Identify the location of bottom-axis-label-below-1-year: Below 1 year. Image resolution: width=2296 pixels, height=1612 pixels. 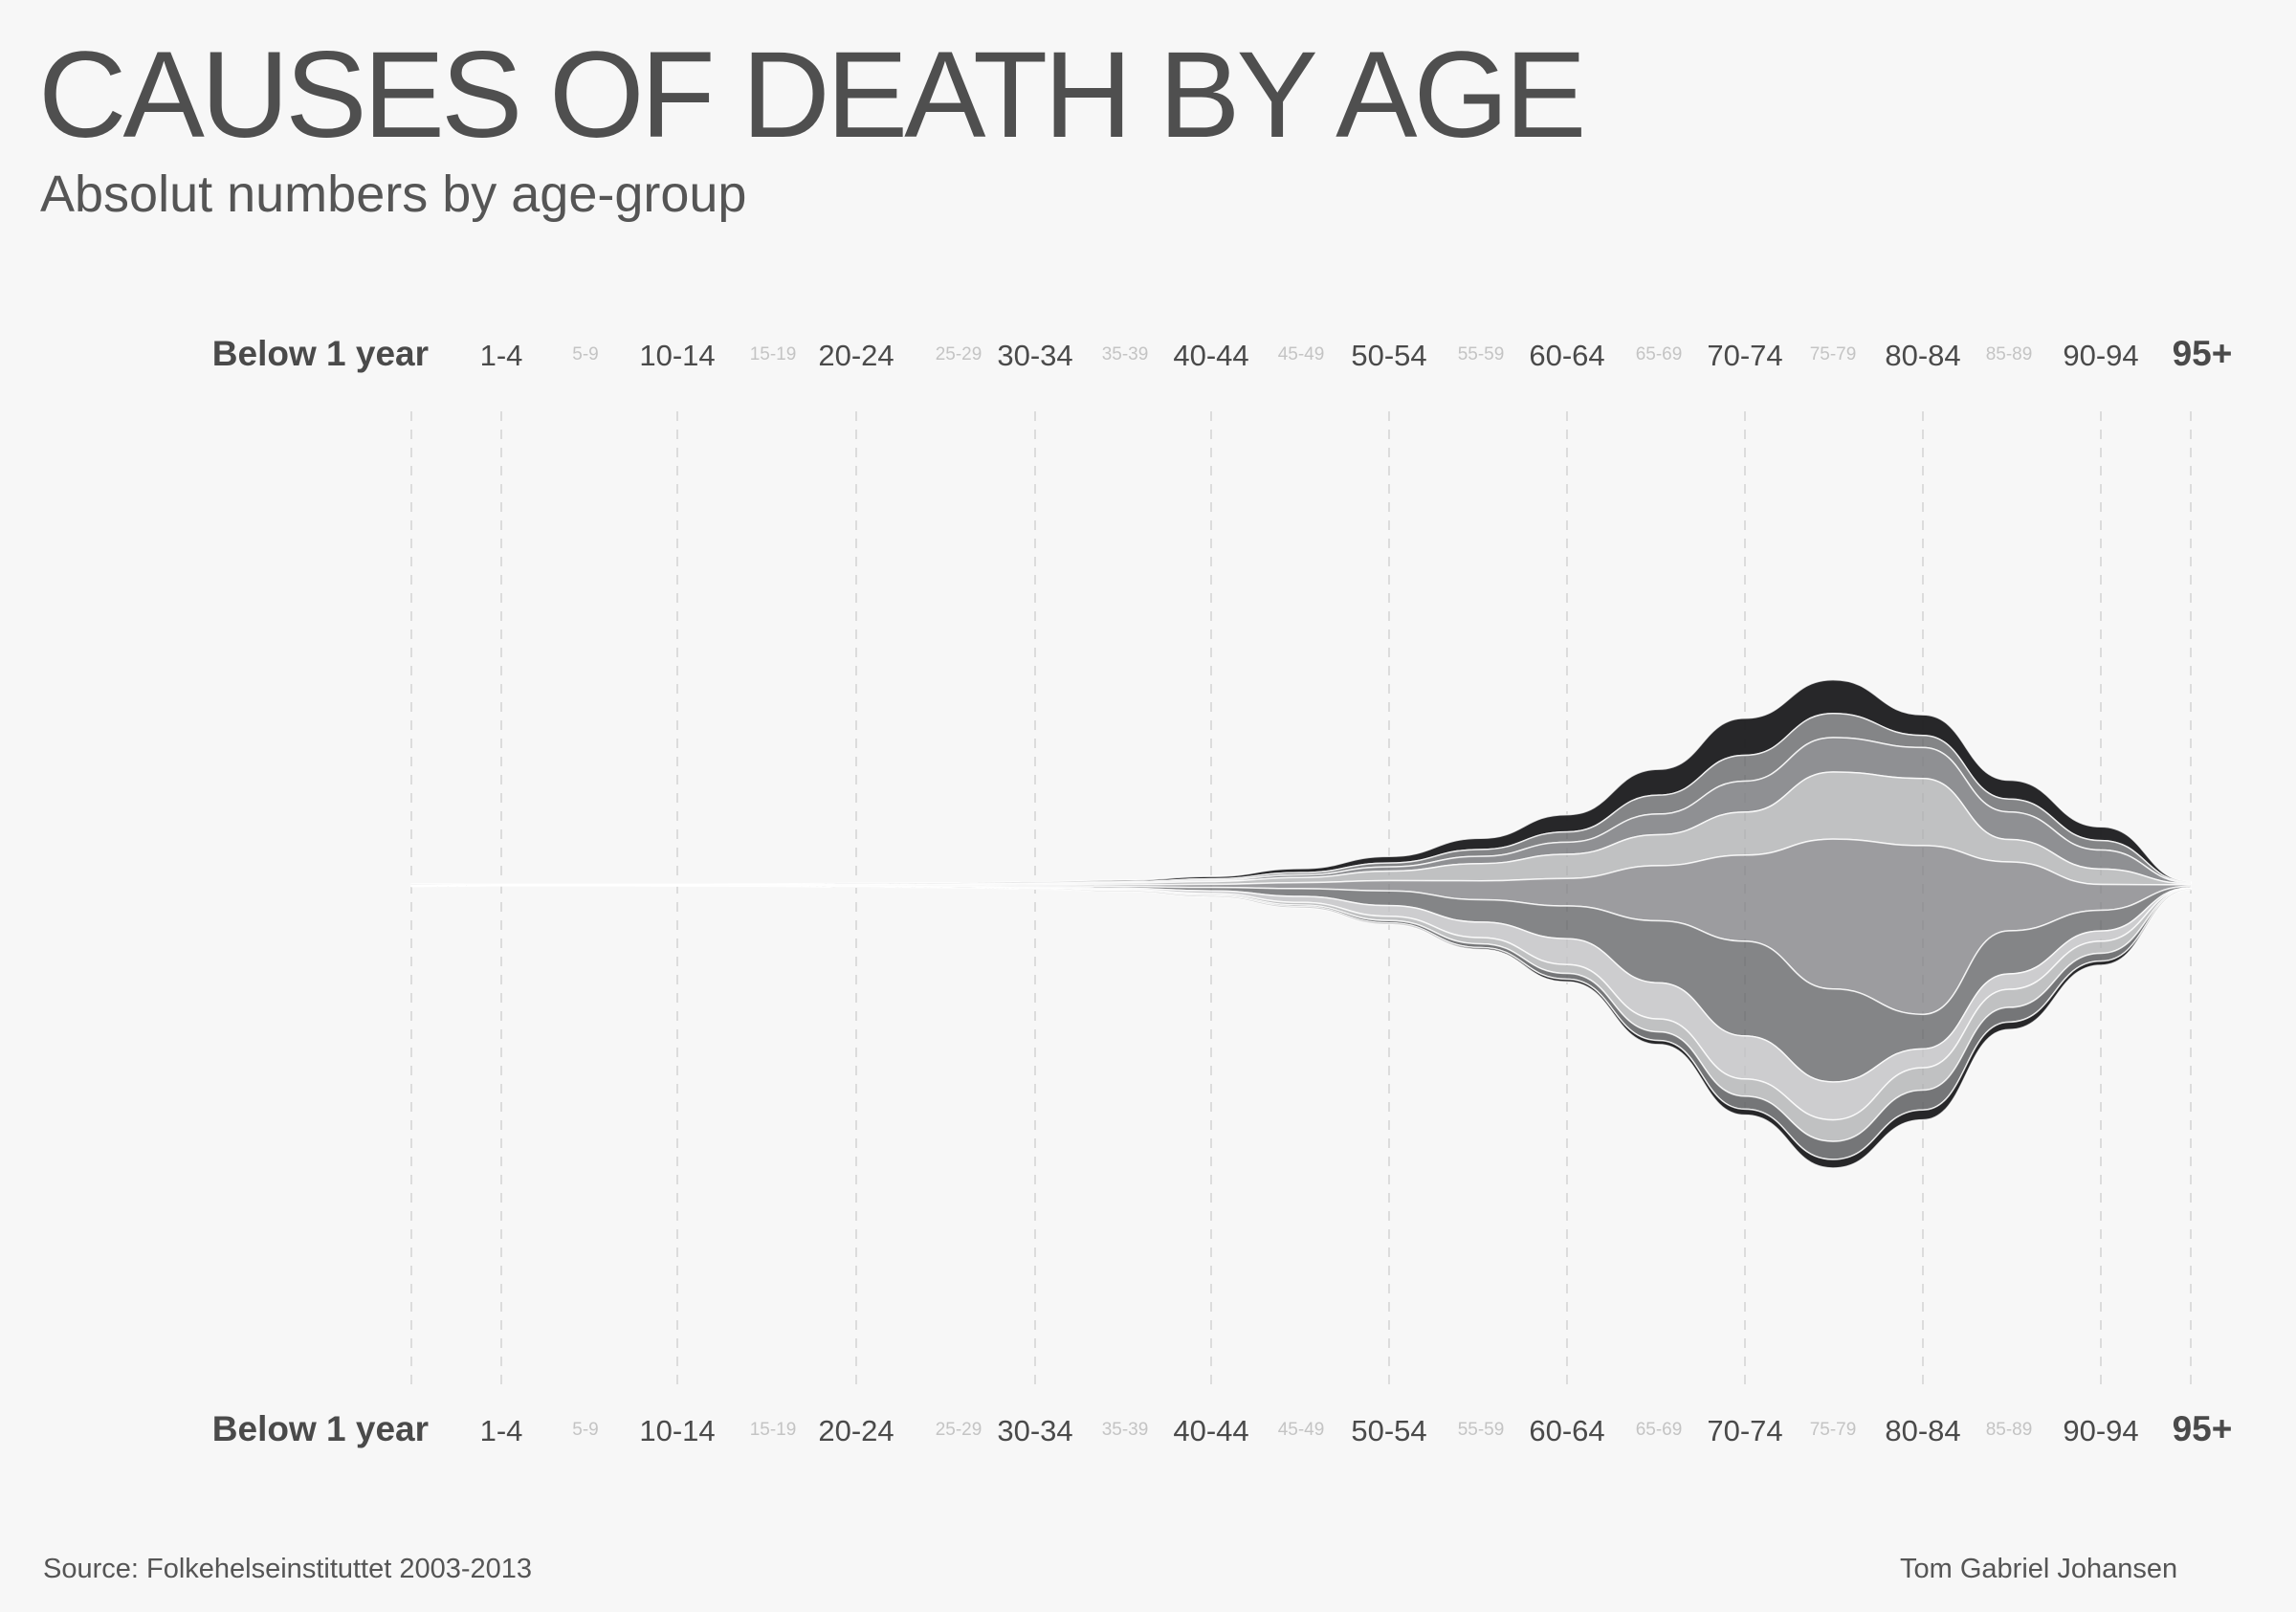
(320, 1428).